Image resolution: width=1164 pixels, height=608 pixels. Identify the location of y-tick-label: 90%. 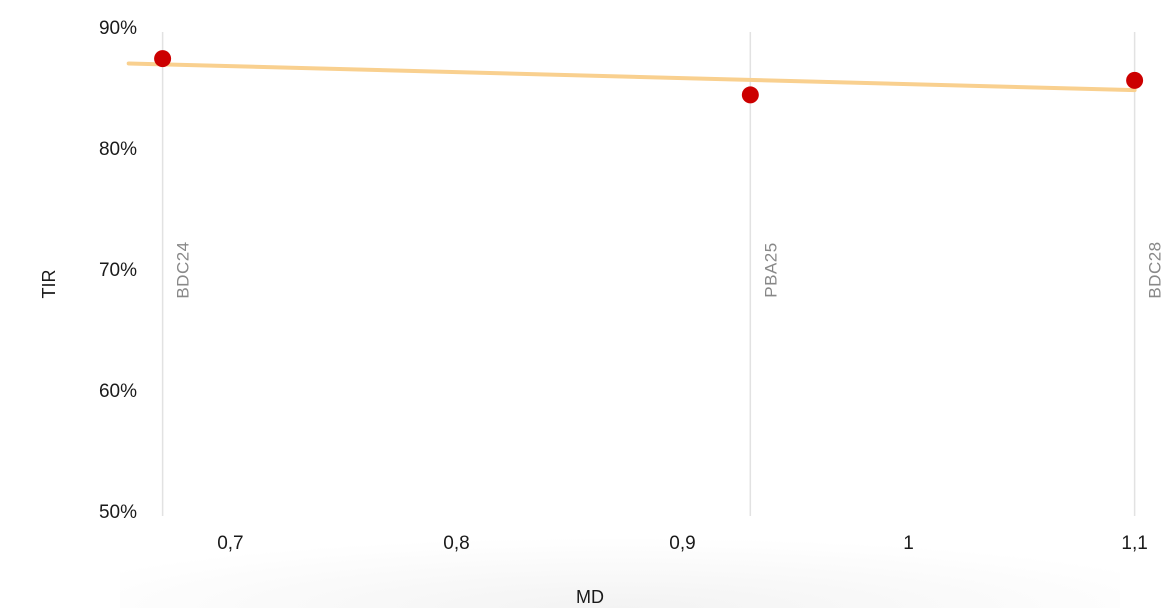
(118, 28).